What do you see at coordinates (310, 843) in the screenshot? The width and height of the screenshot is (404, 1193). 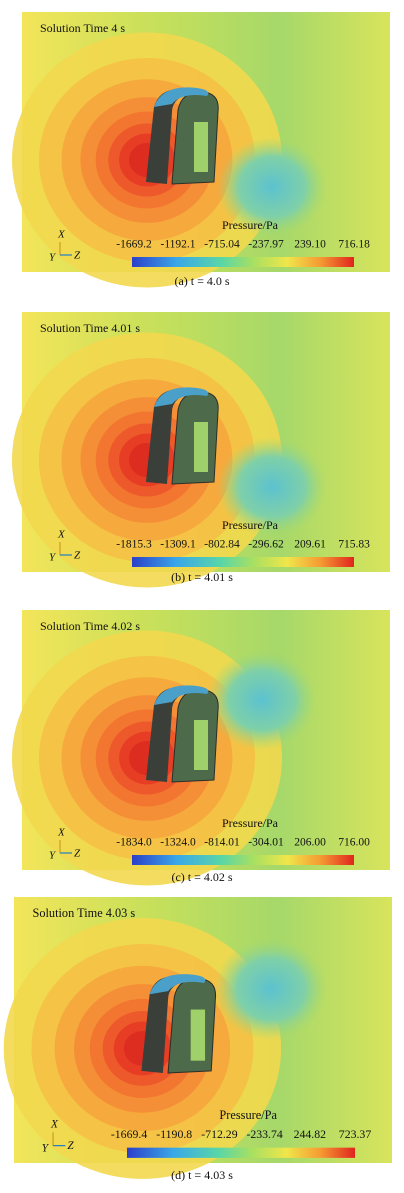 I see `colorbar-tick-label: 206.00` at bounding box center [310, 843].